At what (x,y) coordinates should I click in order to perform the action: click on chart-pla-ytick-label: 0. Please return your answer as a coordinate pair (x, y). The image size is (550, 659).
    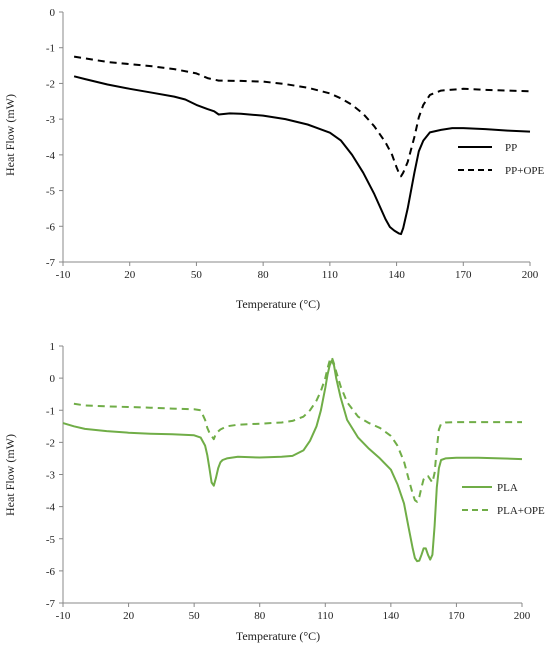
    Looking at the image, I should click on (53, 379).